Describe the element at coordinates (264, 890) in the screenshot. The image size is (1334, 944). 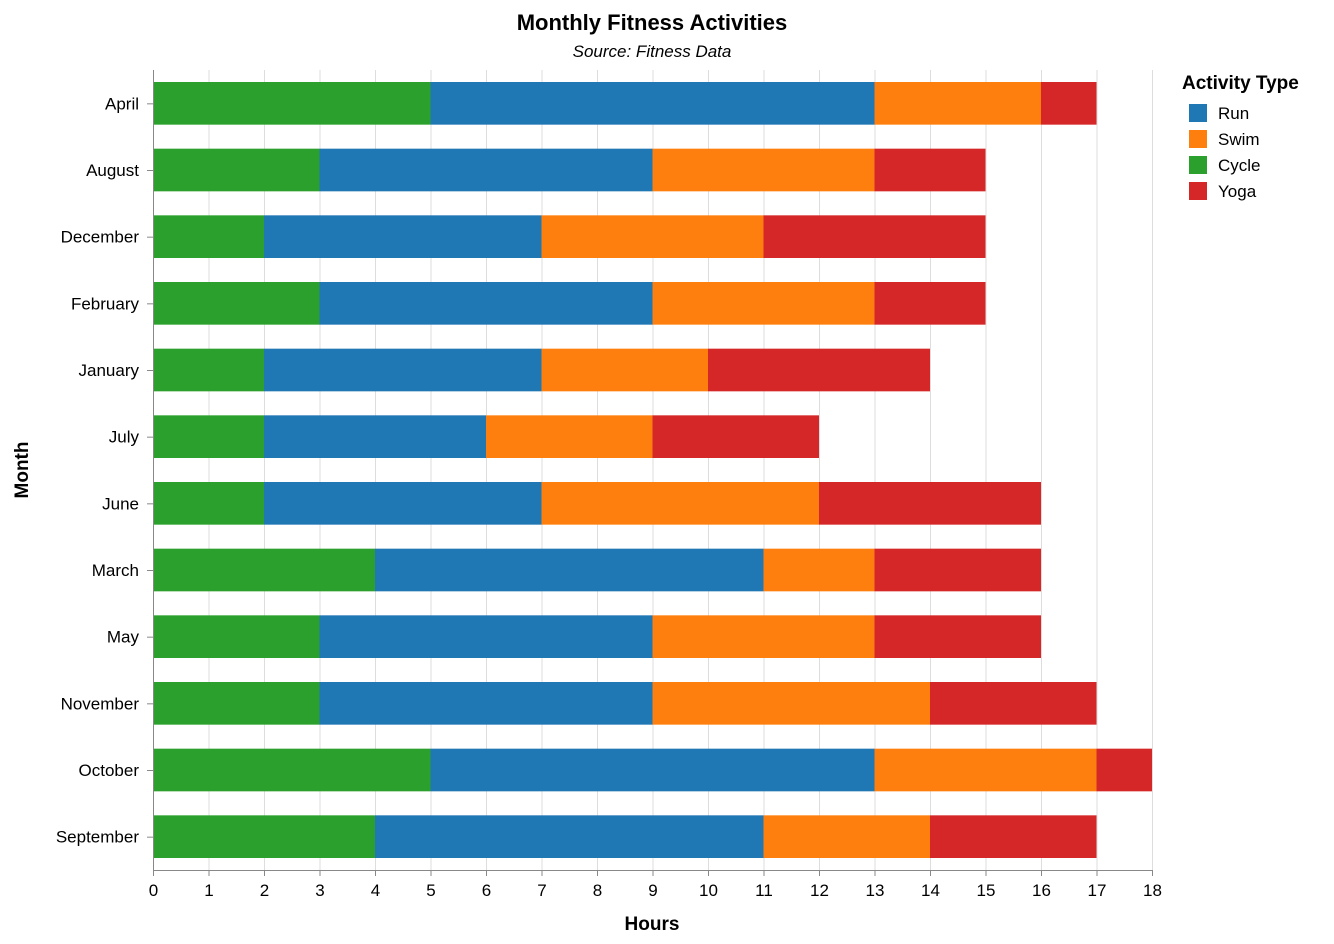
I see `x-tick-label: 2` at that location.